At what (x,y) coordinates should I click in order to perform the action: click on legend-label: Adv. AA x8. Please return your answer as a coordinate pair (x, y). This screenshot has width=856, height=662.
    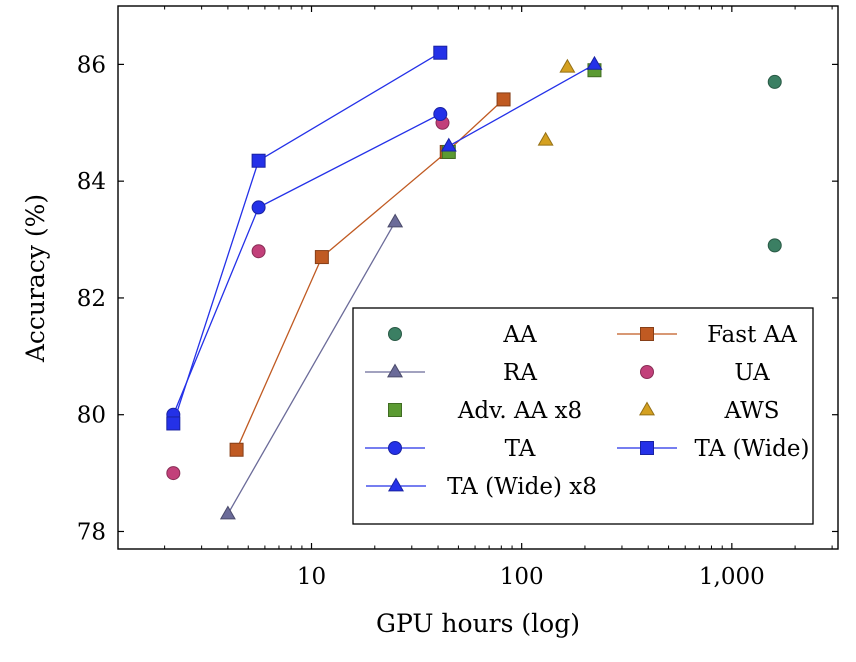
    Looking at the image, I should click on (519, 411).